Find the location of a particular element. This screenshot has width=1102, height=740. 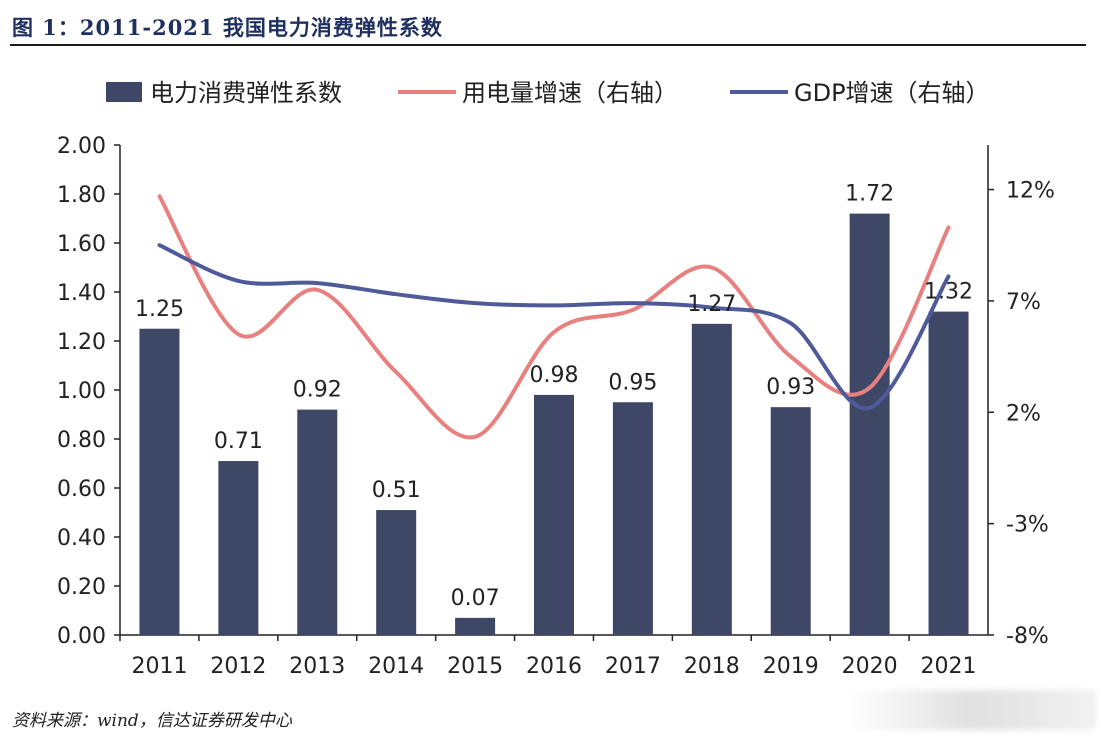

bar-2014 is located at coordinates (396, 572).